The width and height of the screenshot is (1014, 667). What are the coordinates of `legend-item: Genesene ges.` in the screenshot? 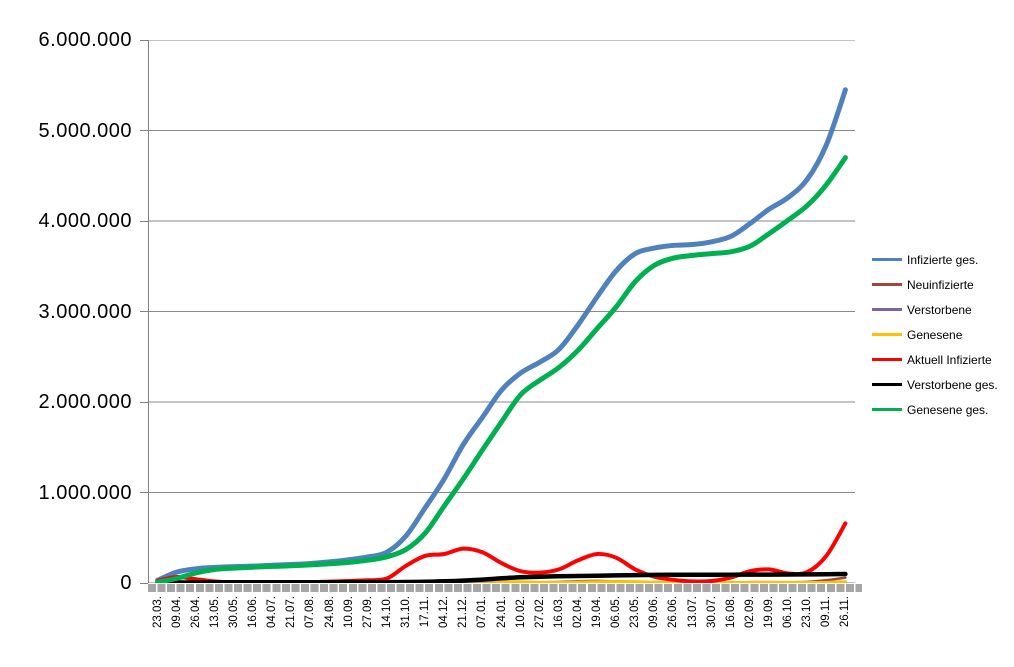 It's located at (943, 409).